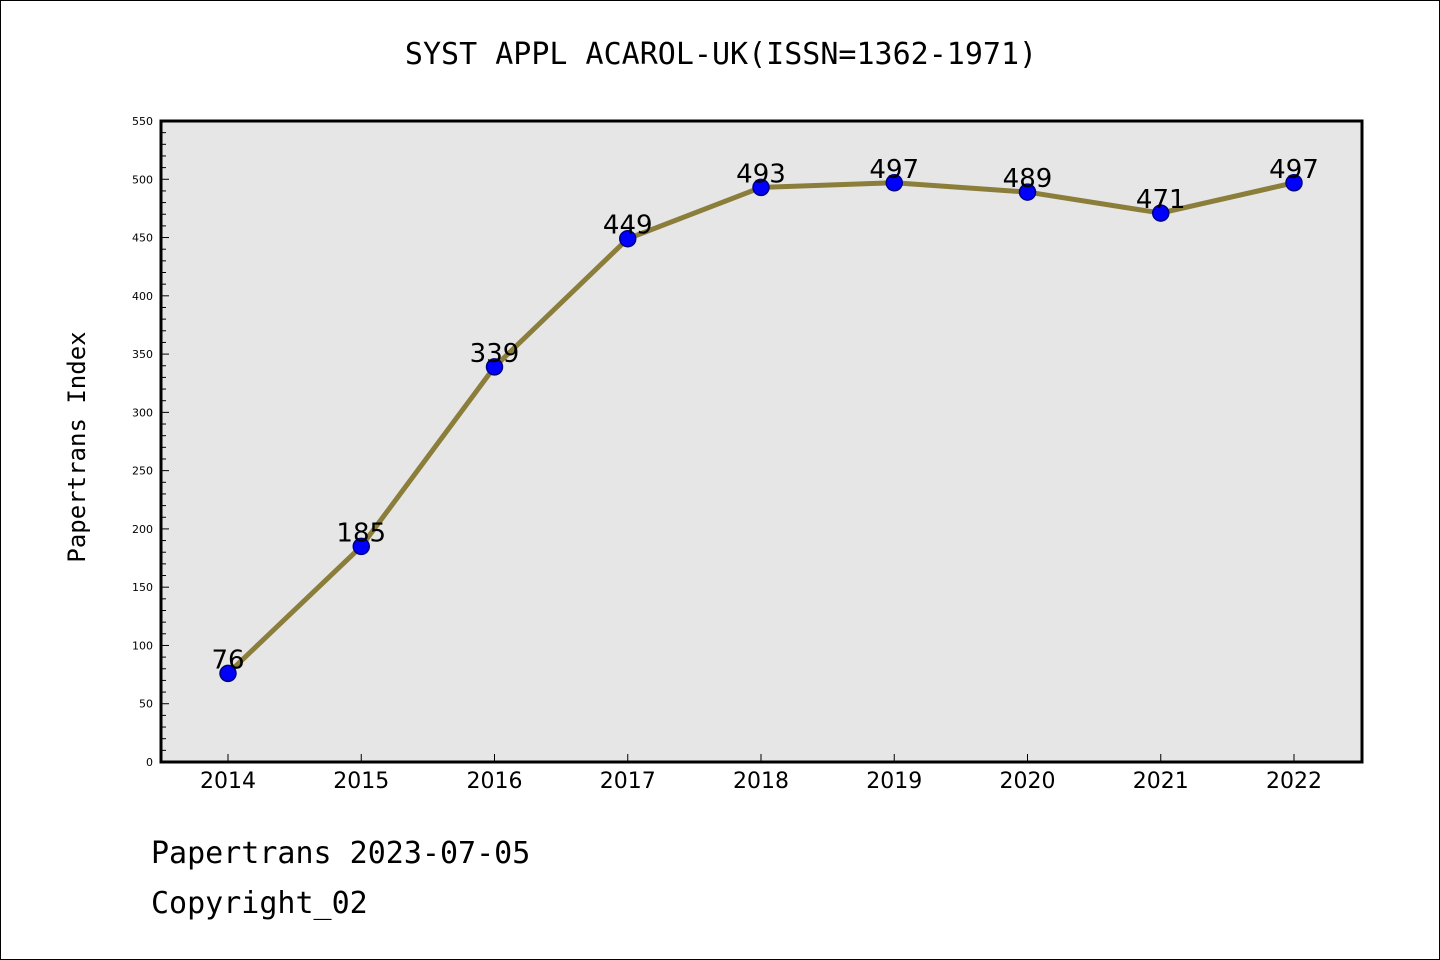 Image resolution: width=1440 pixels, height=960 pixels. Describe the element at coordinates (142, 471) in the screenshot. I see `y-tick-label: 250` at that location.